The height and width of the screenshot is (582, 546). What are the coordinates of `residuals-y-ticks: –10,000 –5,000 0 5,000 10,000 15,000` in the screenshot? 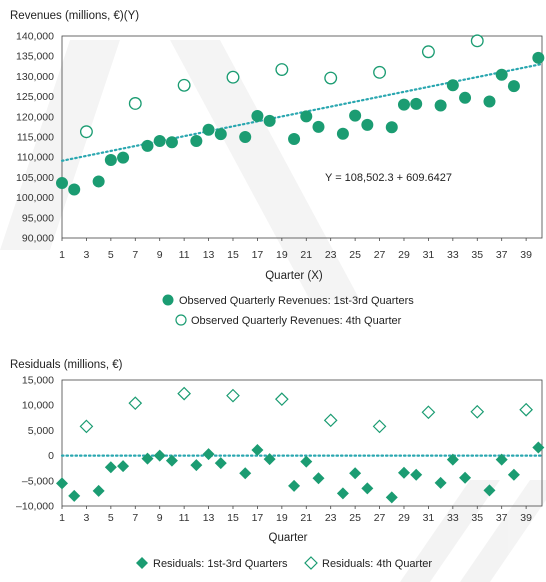 It's located at (35, 444).